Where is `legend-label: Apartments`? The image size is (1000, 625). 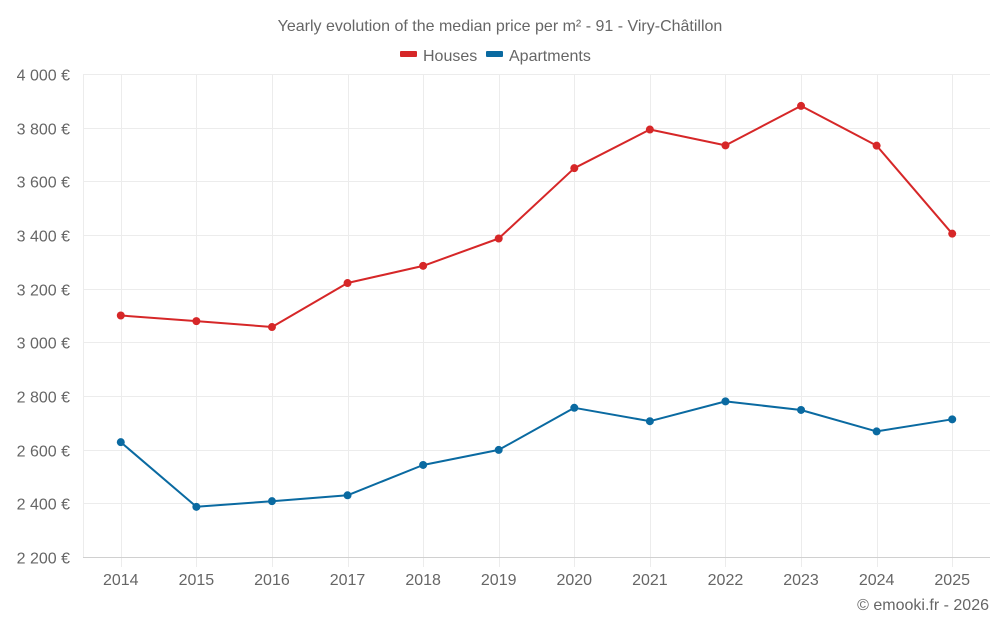 legend-label: Apartments is located at coordinates (550, 56).